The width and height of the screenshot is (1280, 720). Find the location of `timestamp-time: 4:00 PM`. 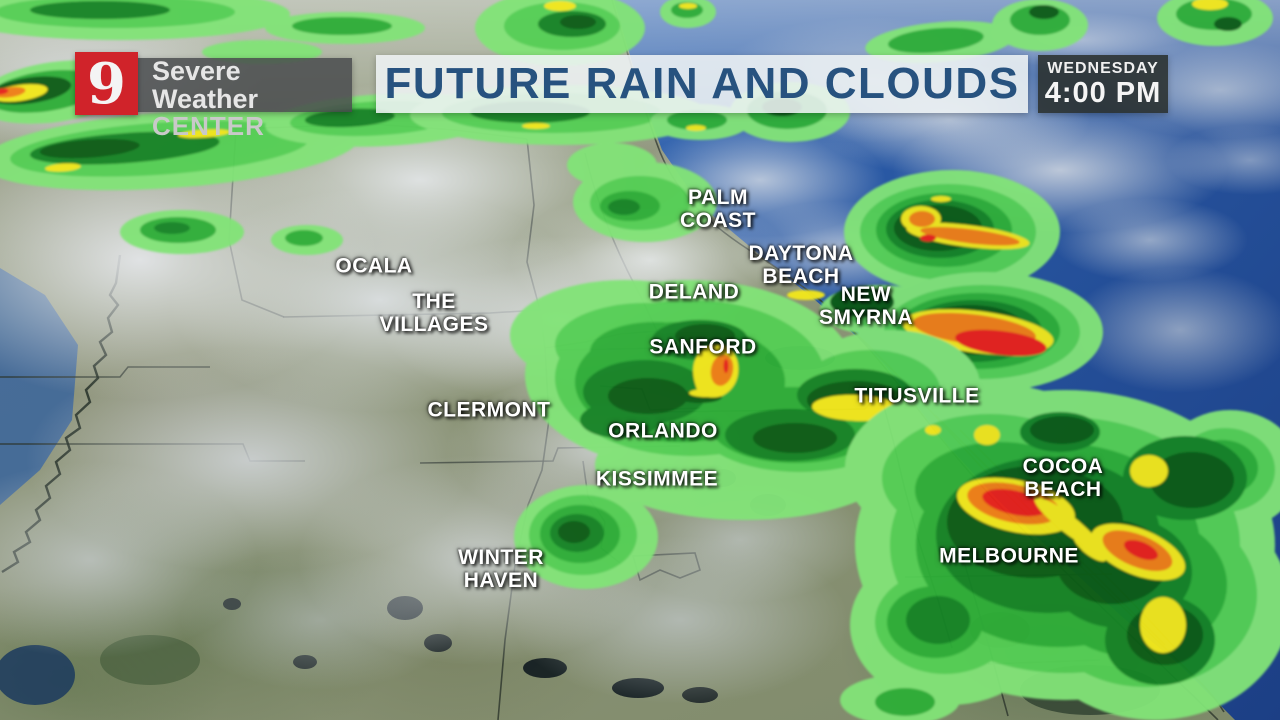

timestamp-time: 4:00 PM is located at coordinates (1103, 92).